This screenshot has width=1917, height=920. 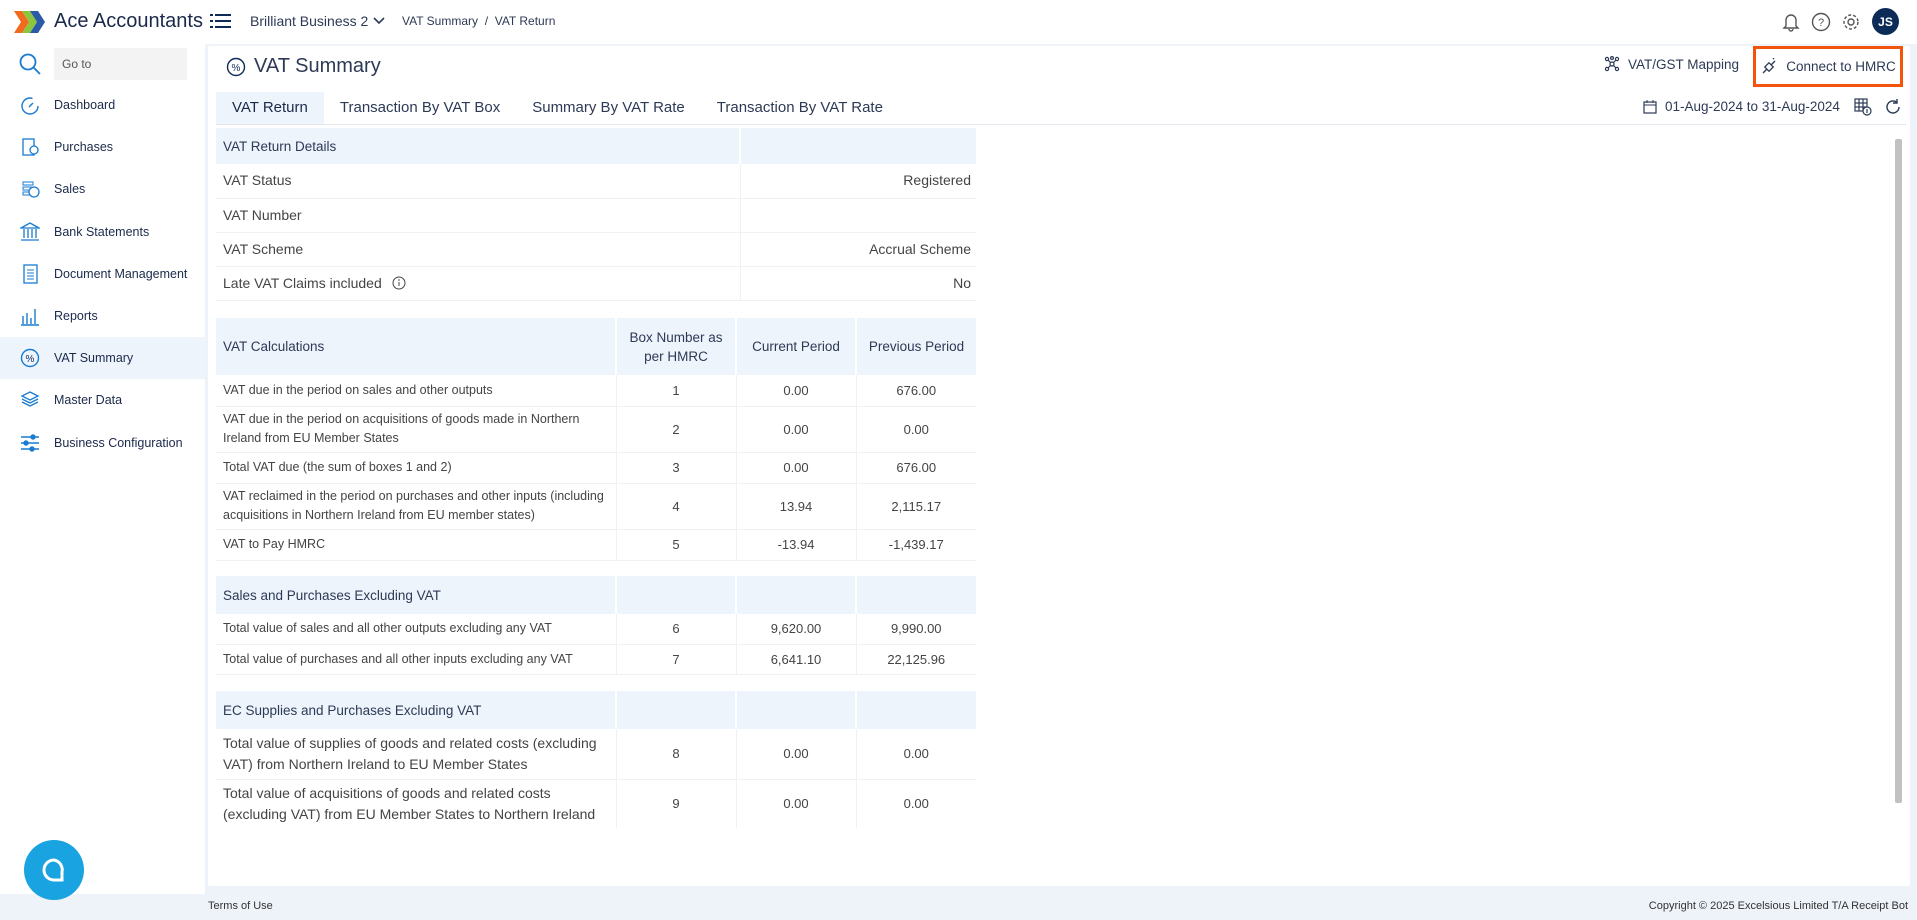 What do you see at coordinates (915, 545) in the screenshot?
I see `previous-period-value: -1,439.17` at bounding box center [915, 545].